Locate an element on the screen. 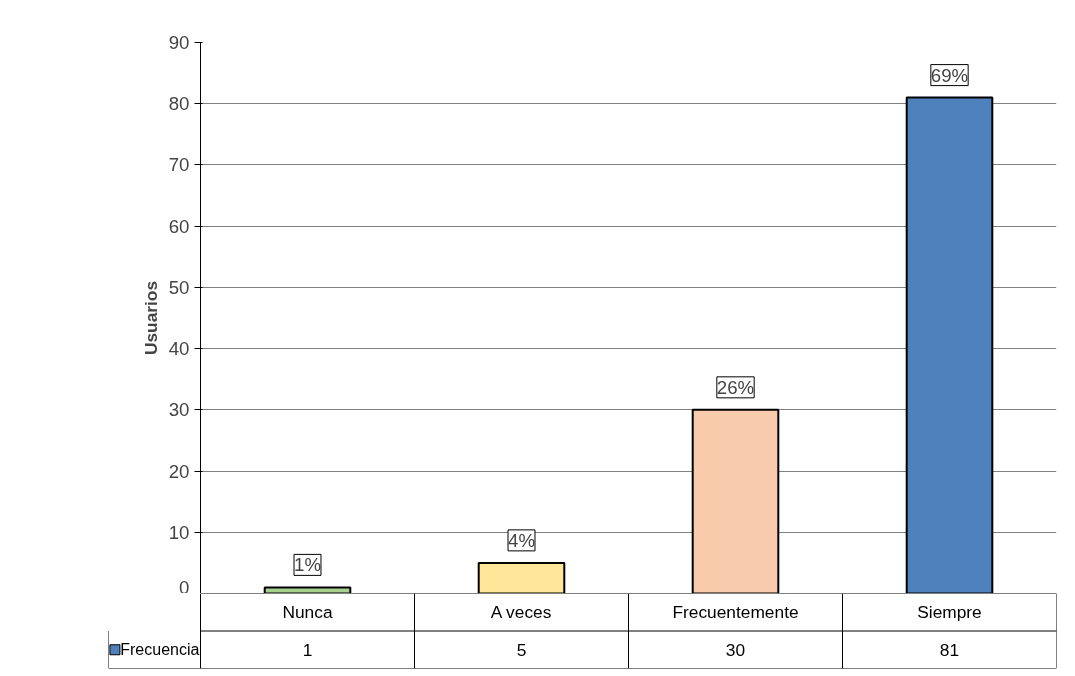 The height and width of the screenshot is (676, 1075). data-label: 1 is located at coordinates (307, 649).